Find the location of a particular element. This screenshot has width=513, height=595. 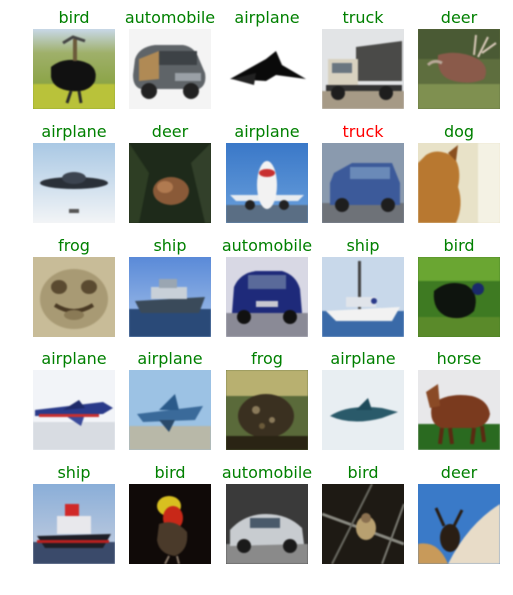

thumbnail-dog is located at coordinates (459, 183).